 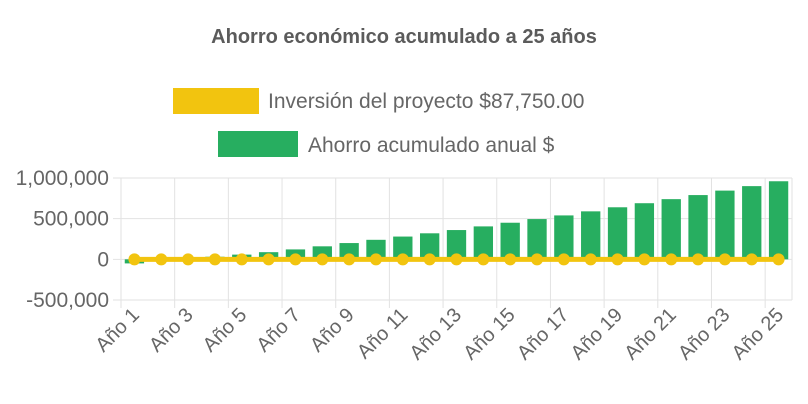 What do you see at coordinates (431, 145) in the screenshot?
I see `legend-label-savings: Ahorro acumulado anual $` at bounding box center [431, 145].